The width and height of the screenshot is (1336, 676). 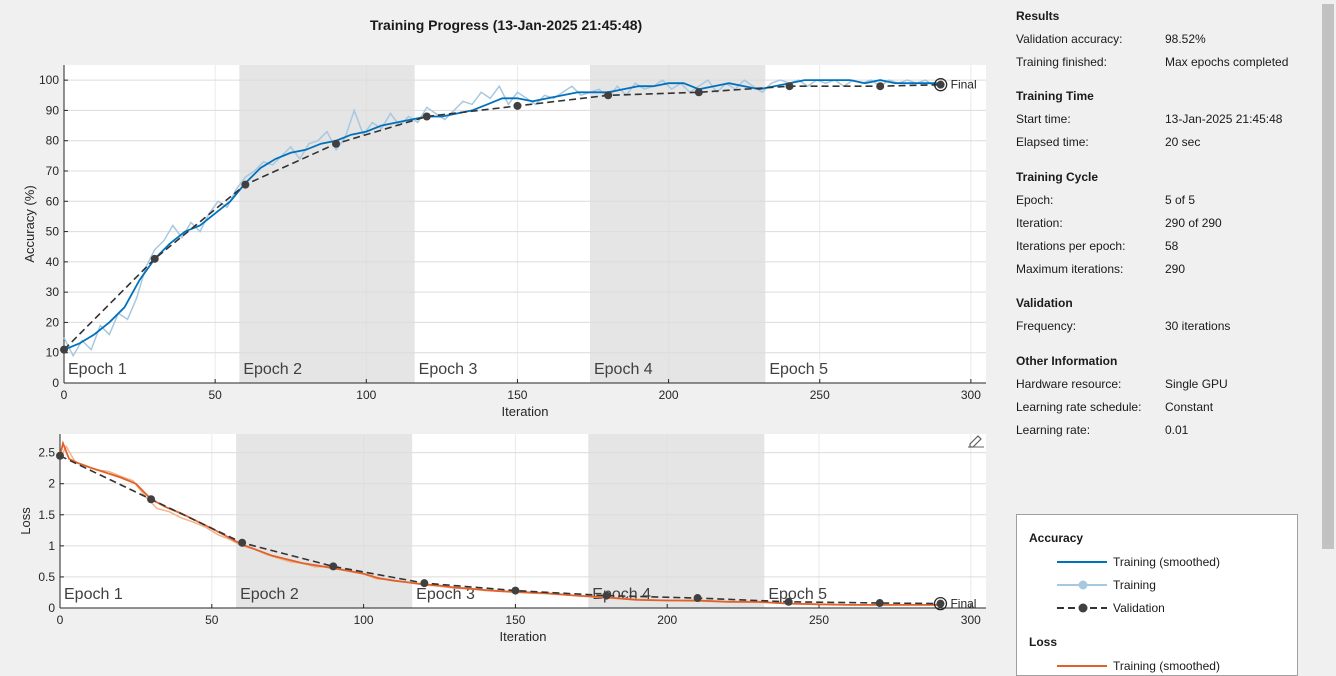 I want to click on validation-accuracy-label: Validation accuracy:, so click(x=1069, y=39).